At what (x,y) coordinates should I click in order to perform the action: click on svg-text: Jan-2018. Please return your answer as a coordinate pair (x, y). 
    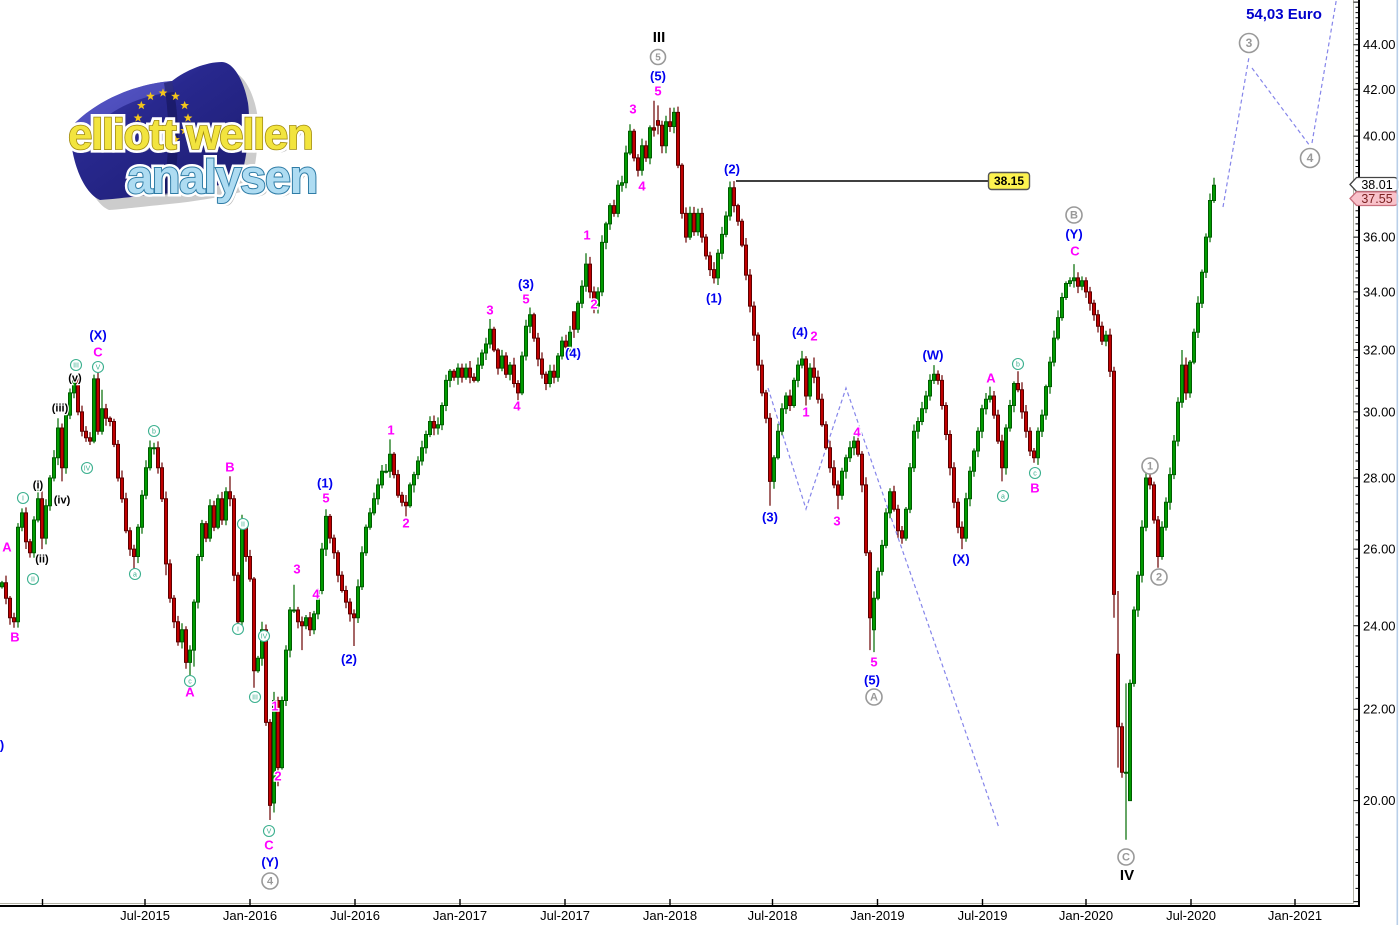
    Looking at the image, I should click on (670, 915).